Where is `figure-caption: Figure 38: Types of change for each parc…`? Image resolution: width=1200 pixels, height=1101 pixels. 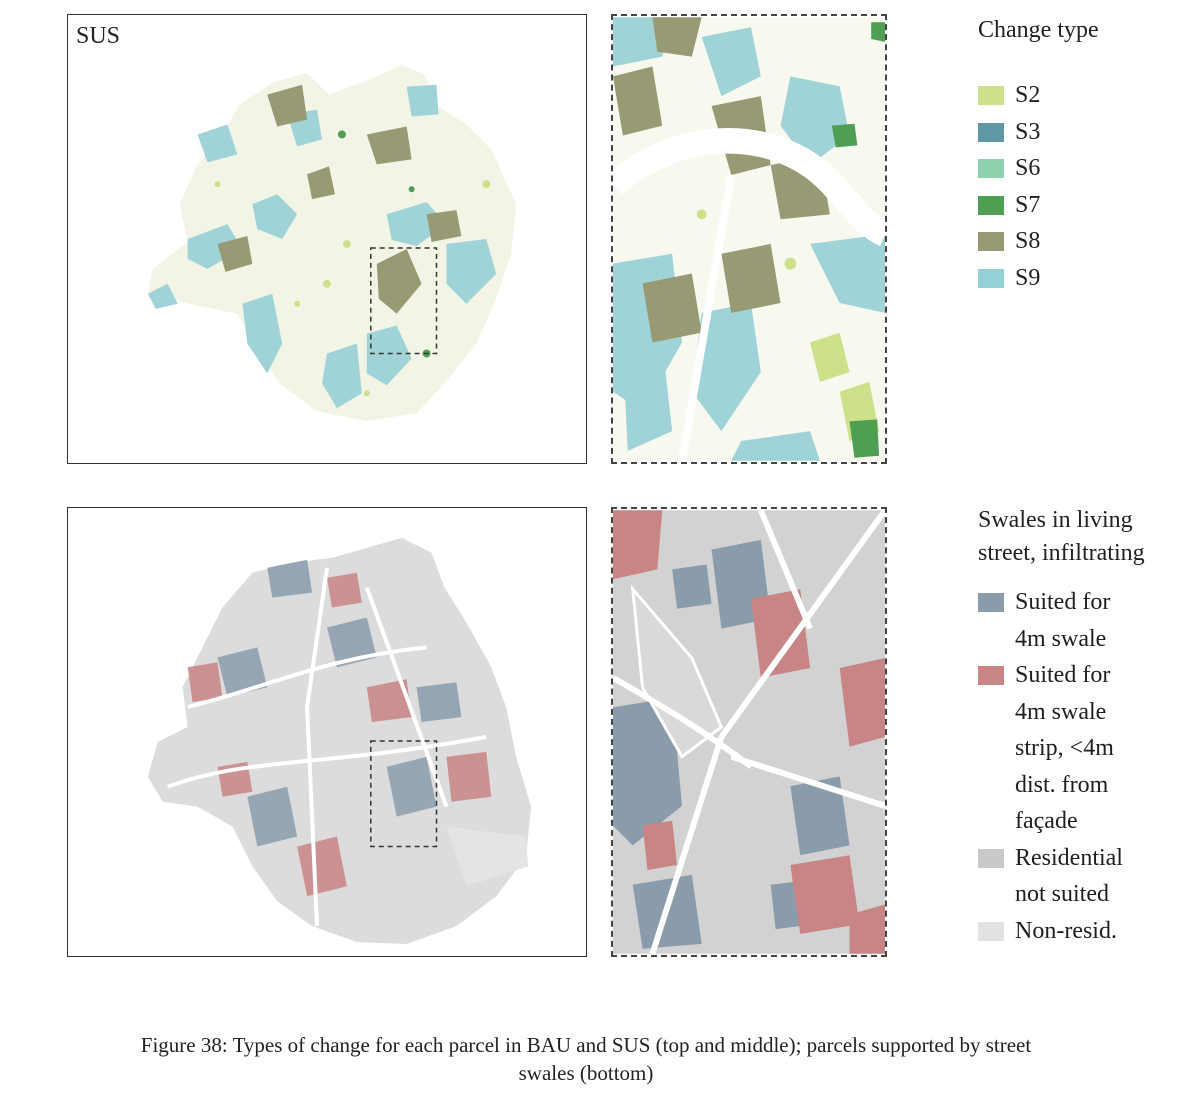 figure-caption: Figure 38: Types of change for each parc… is located at coordinates (586, 1059).